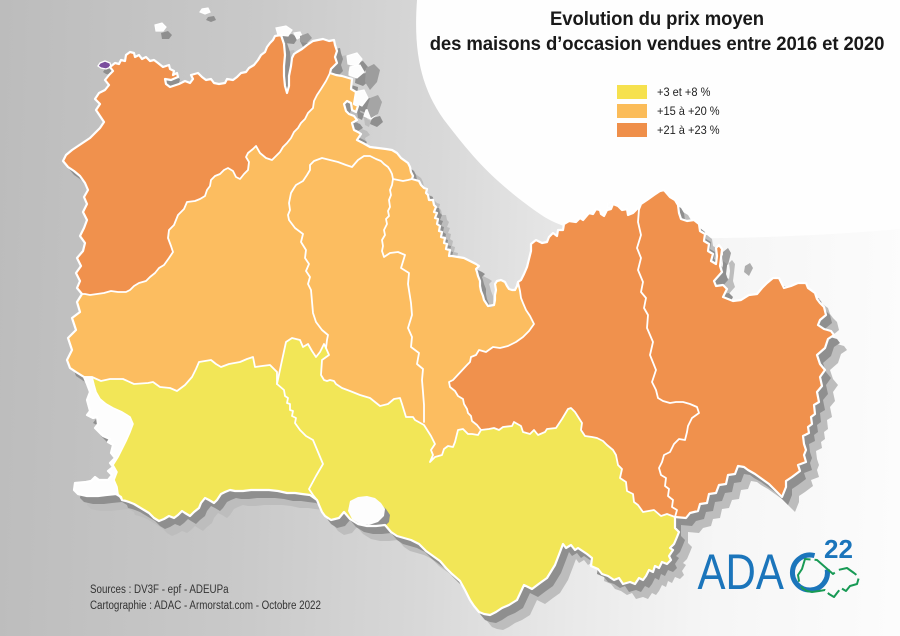  What do you see at coordinates (838, 549) in the screenshot?
I see `svg-text: 22` at bounding box center [838, 549].